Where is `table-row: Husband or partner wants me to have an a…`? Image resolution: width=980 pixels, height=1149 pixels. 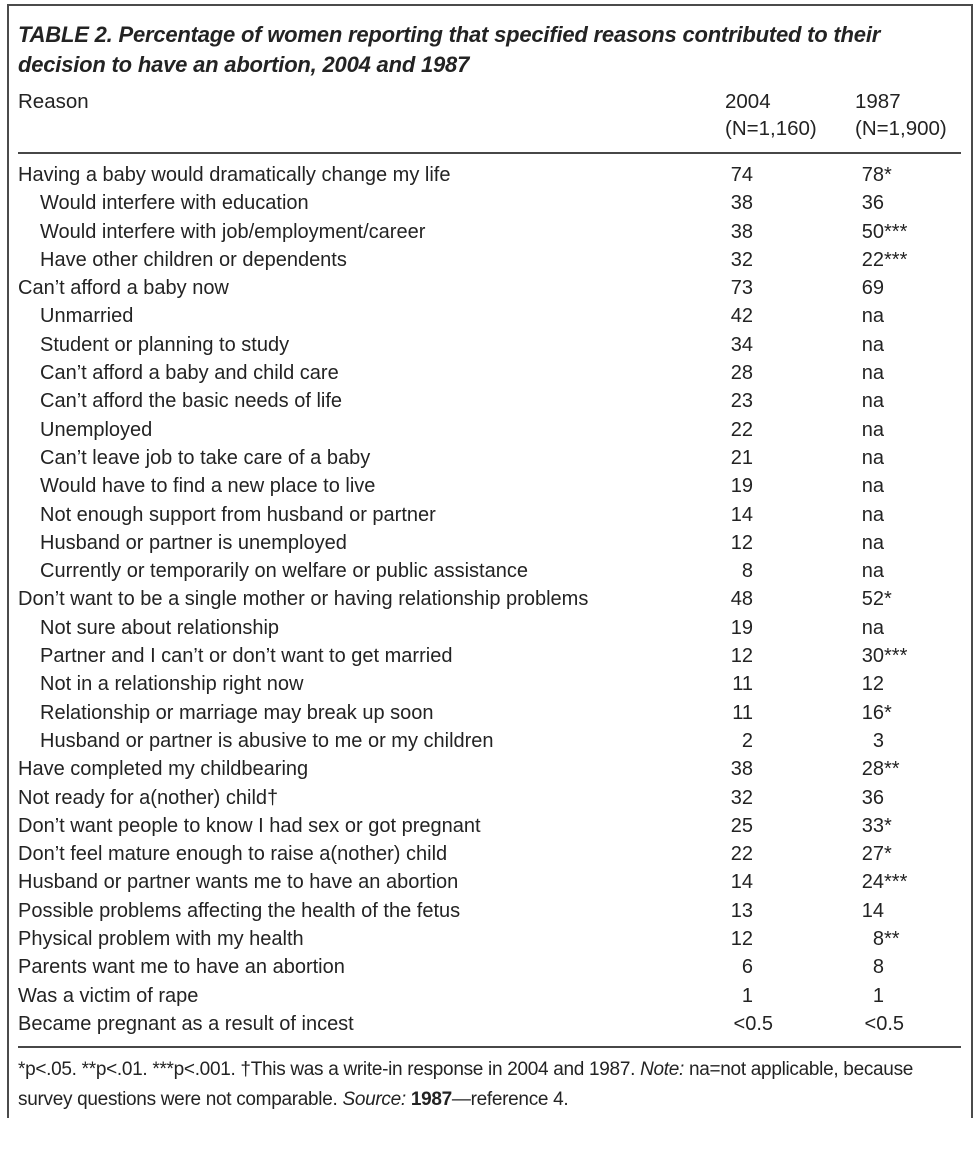
table-row: Husband or partner wants me to have an a… is located at coordinates (489, 882).